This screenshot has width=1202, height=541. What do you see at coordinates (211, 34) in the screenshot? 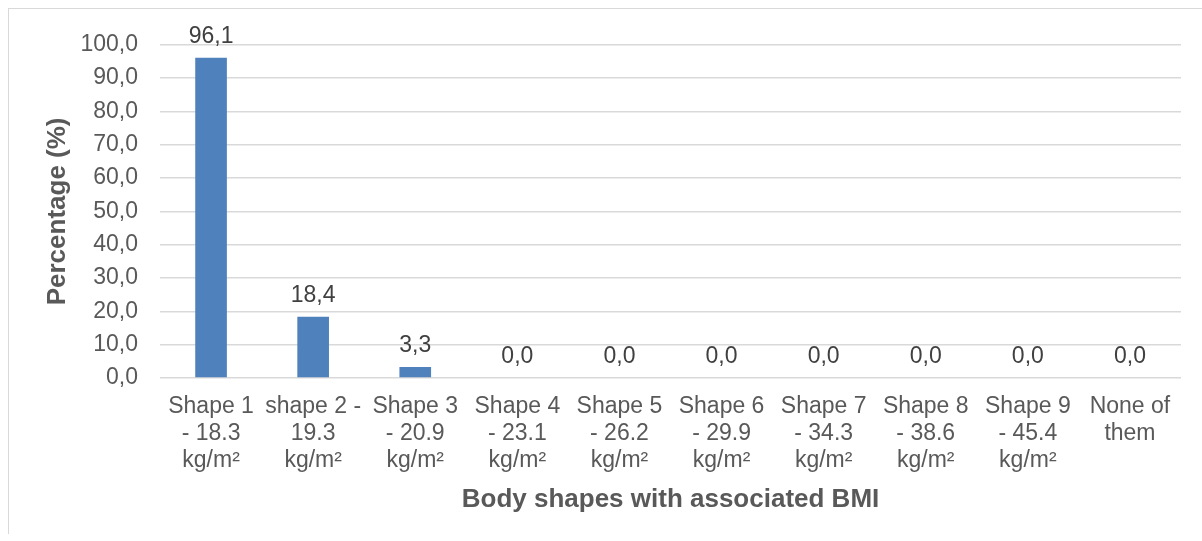
I see `data-label: 96,1` at bounding box center [211, 34].